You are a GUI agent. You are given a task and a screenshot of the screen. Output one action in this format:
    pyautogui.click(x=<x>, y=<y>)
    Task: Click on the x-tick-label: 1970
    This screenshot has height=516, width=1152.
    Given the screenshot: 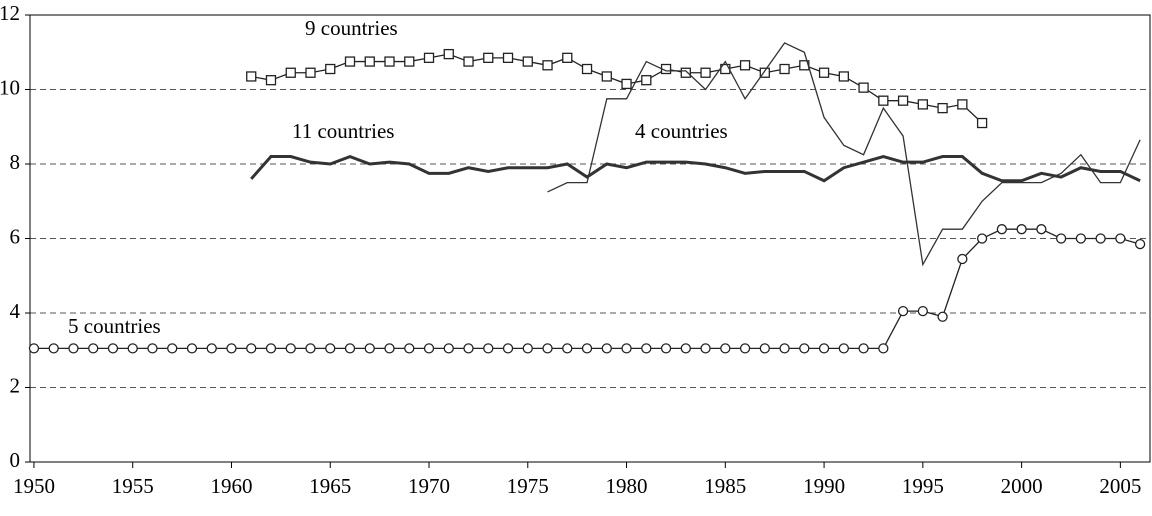 What is the action you would take?
    pyautogui.click(x=429, y=486)
    